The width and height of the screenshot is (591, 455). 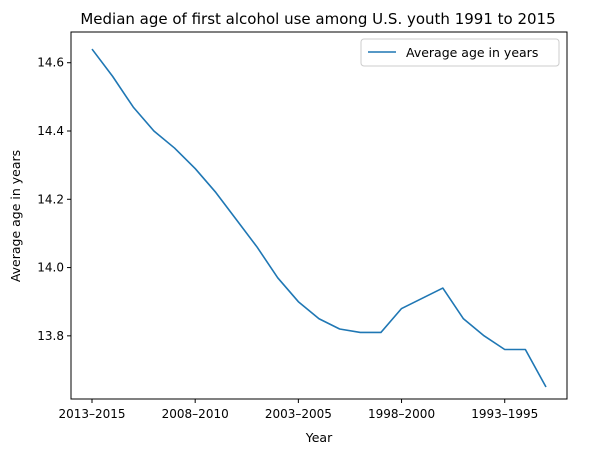 I want to click on x-tick-label: 2003–2005, so click(x=298, y=414).